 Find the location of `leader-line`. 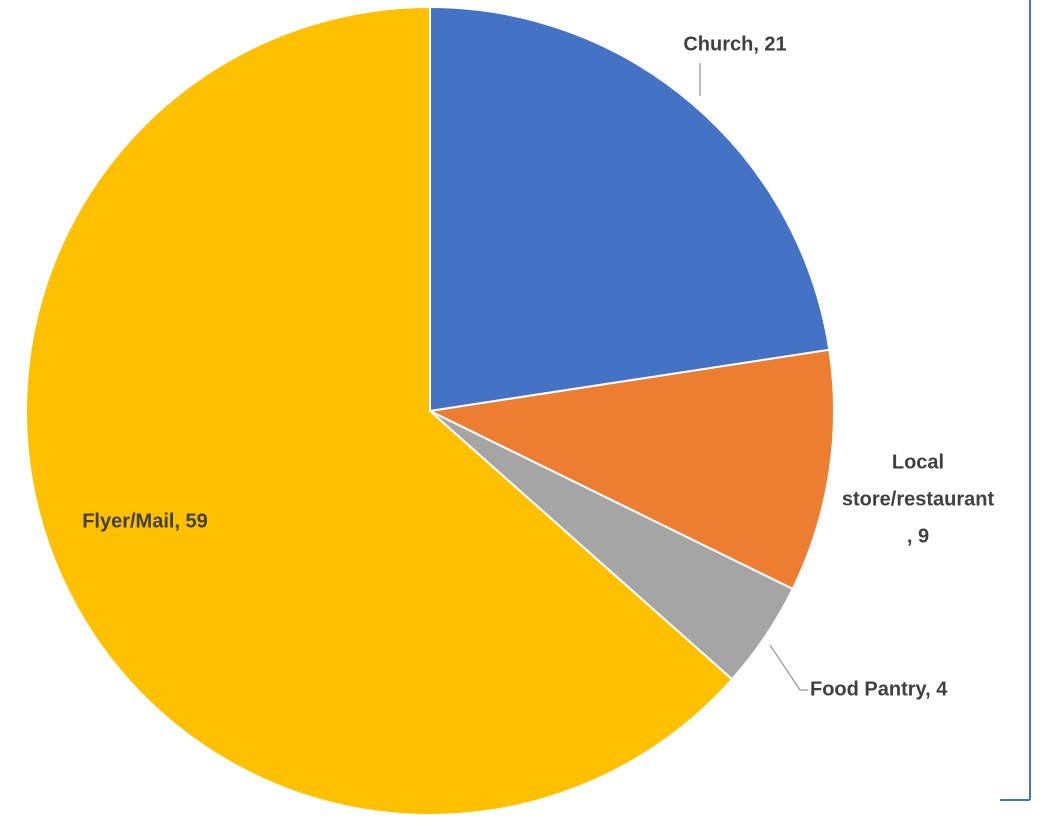

leader-line is located at coordinates (788, 667).